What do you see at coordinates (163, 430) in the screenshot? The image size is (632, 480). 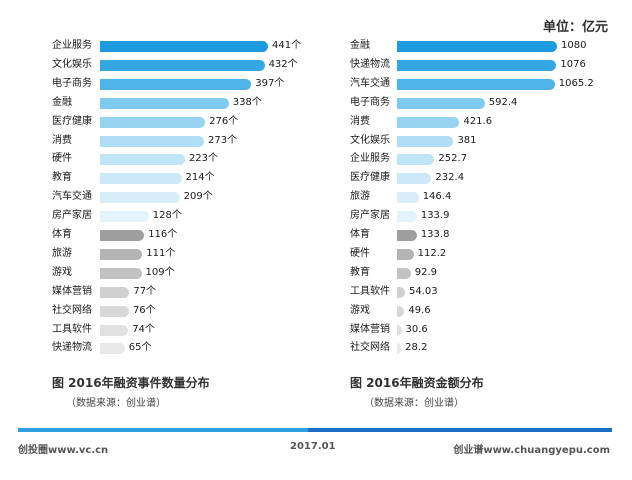 I see `footer-divider-left` at bounding box center [163, 430].